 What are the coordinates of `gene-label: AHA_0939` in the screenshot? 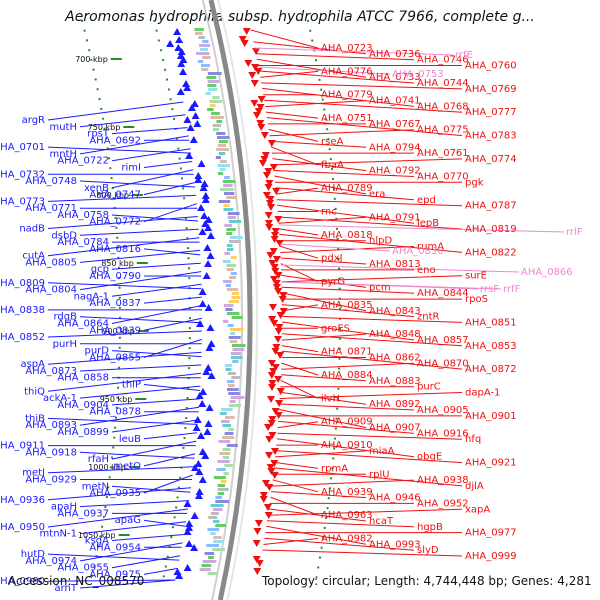 It's located at (347, 492).